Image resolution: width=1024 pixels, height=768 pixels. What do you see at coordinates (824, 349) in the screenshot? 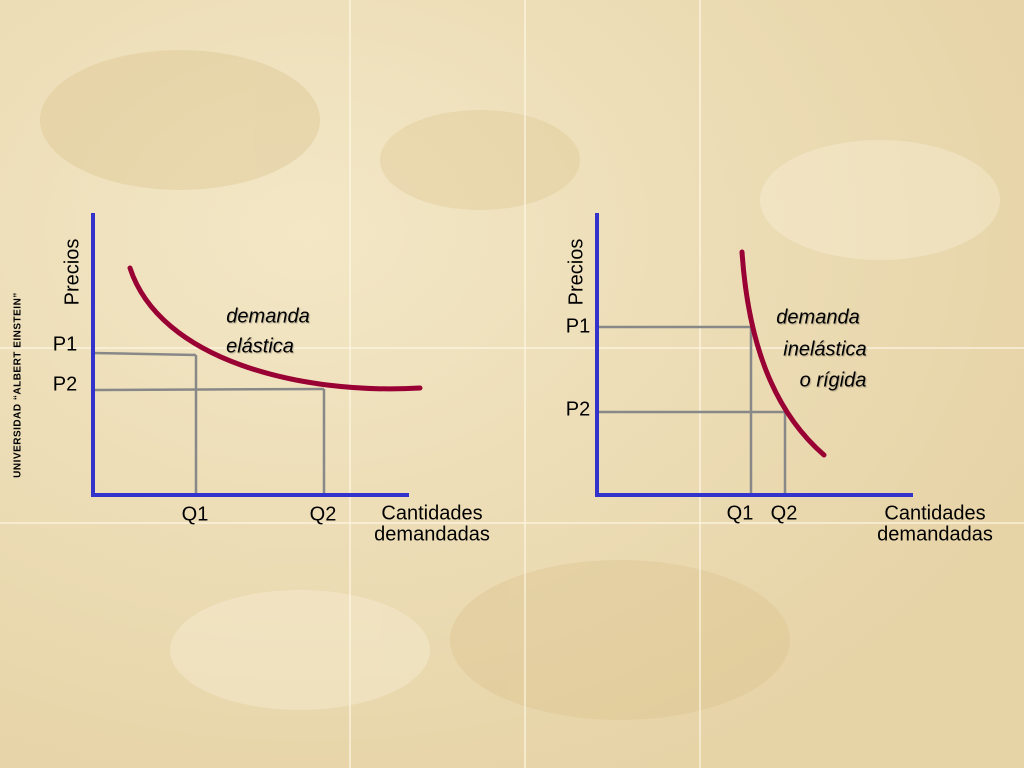
I see `curve-label: inelástica` at bounding box center [824, 349].